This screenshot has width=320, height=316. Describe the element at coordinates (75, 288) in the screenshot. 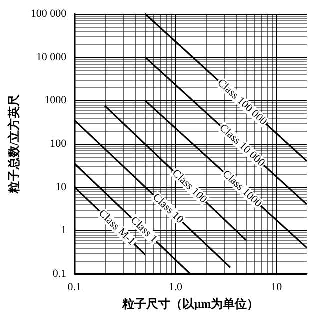

I see `x-tick-label: 0.1` at that location.